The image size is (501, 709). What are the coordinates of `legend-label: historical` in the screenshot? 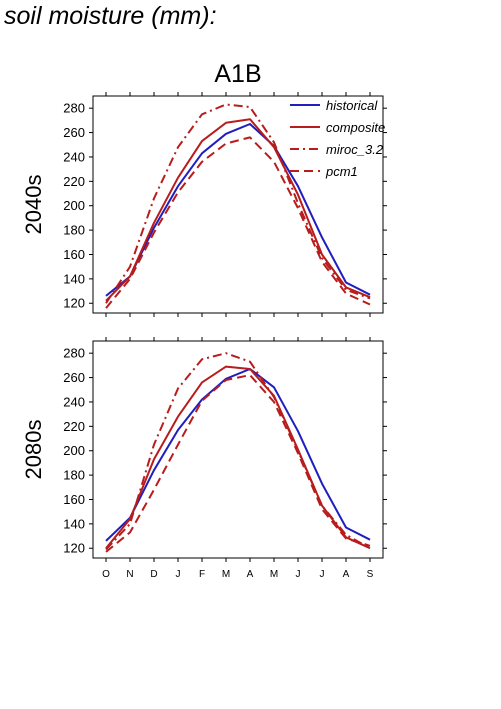 It's located at (352, 105).